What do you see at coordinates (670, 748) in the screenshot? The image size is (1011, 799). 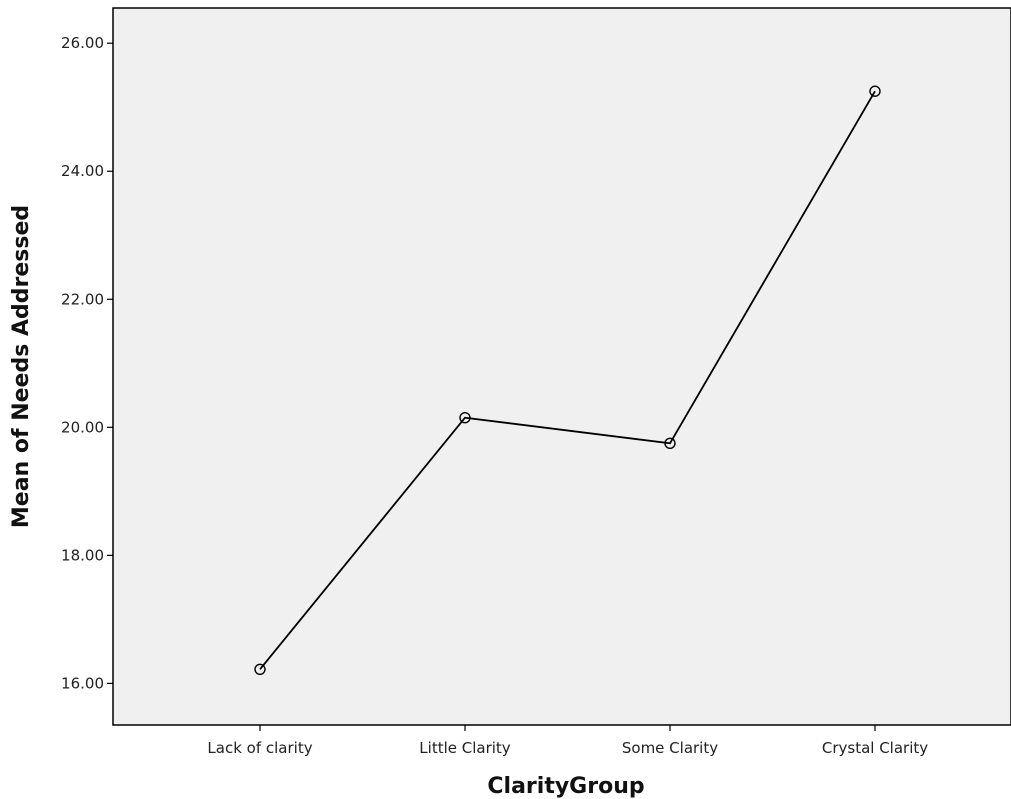 I see `x-tick-label: Some Clarity` at bounding box center [670, 748].